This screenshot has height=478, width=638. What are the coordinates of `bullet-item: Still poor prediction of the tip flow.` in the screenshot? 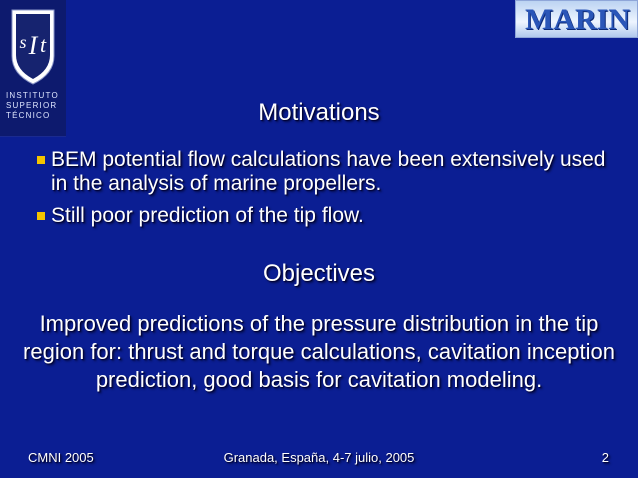 It's located at (327, 216).